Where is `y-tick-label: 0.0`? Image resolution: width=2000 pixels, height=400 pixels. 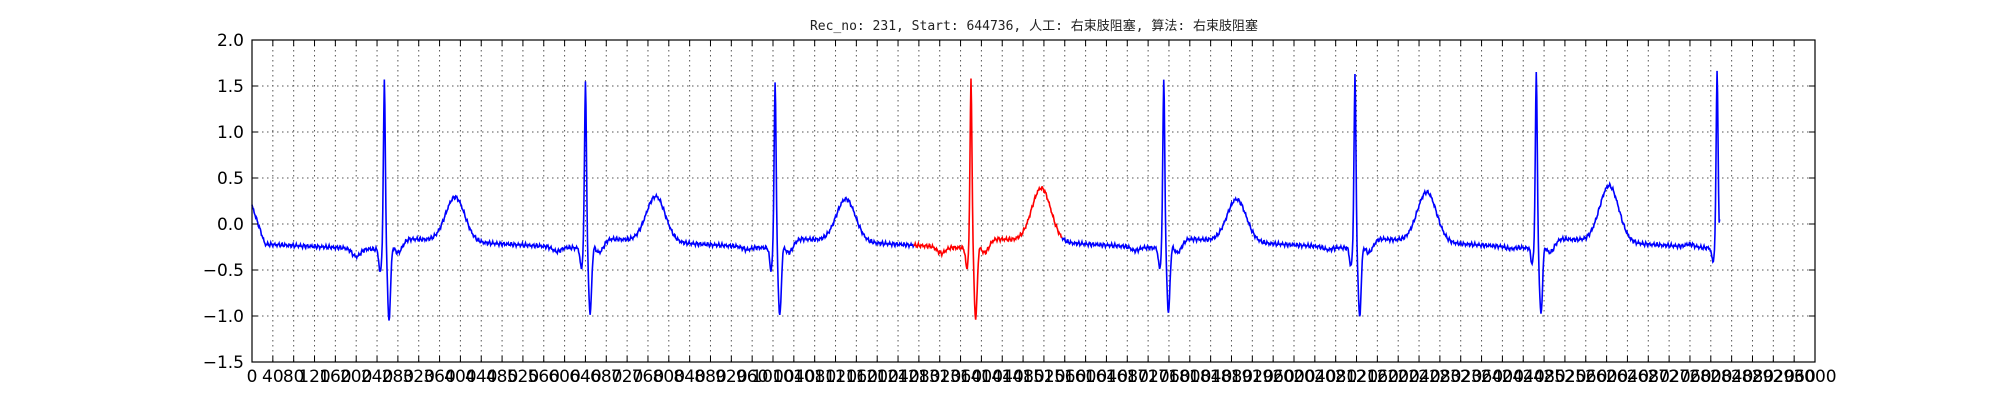
y-tick-label: 0.0 is located at coordinates (230, 225).